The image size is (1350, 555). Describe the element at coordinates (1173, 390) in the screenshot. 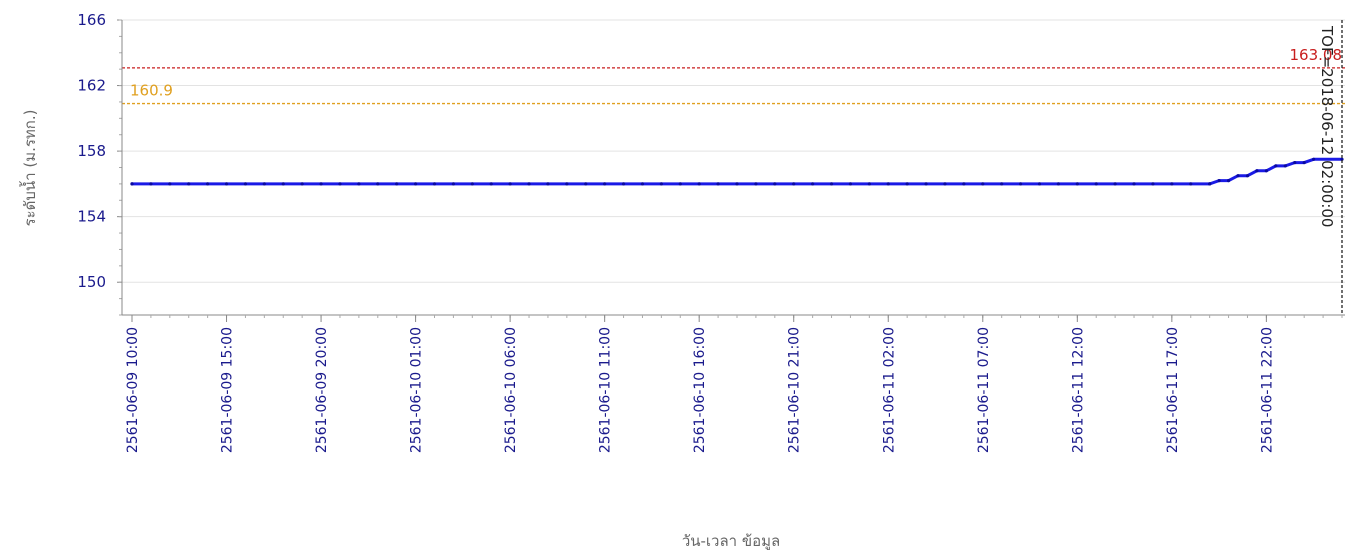

I see `x-tick-label: 2561-06-11 17:00` at that location.